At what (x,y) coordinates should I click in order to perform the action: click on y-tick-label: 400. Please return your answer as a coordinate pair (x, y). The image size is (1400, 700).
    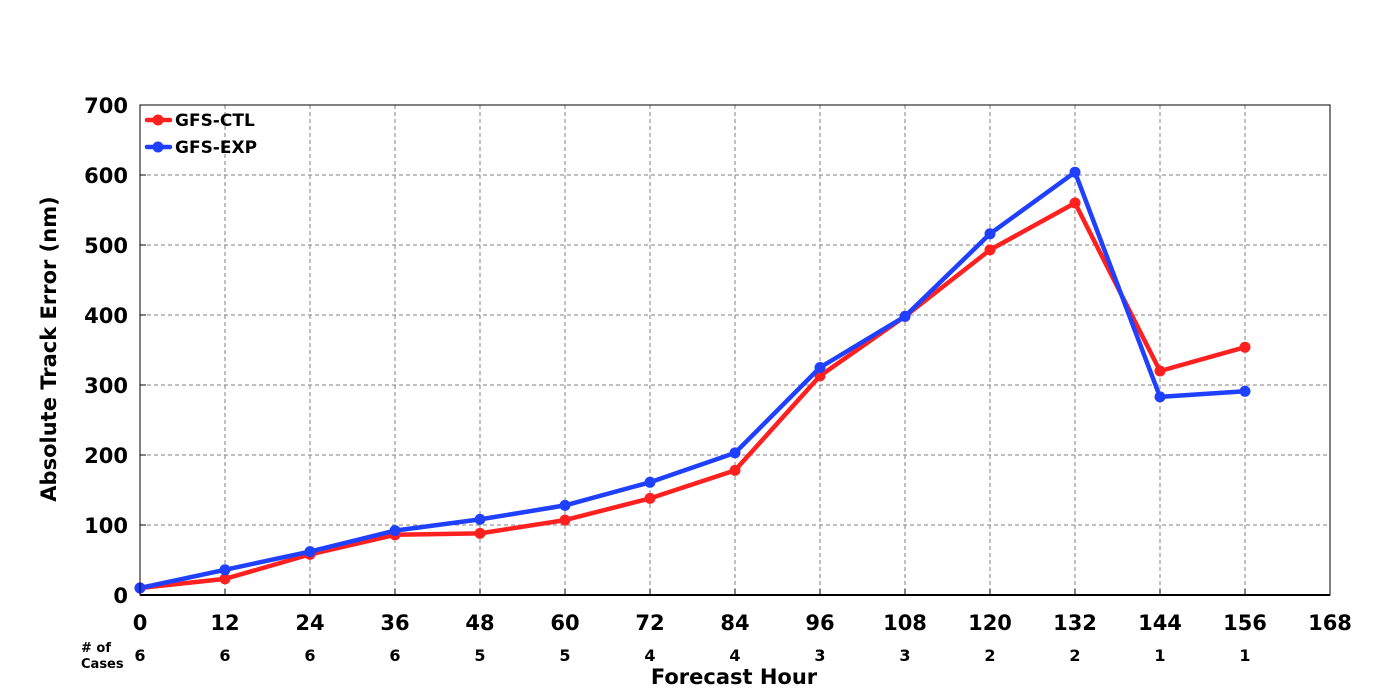
    Looking at the image, I should click on (106, 316).